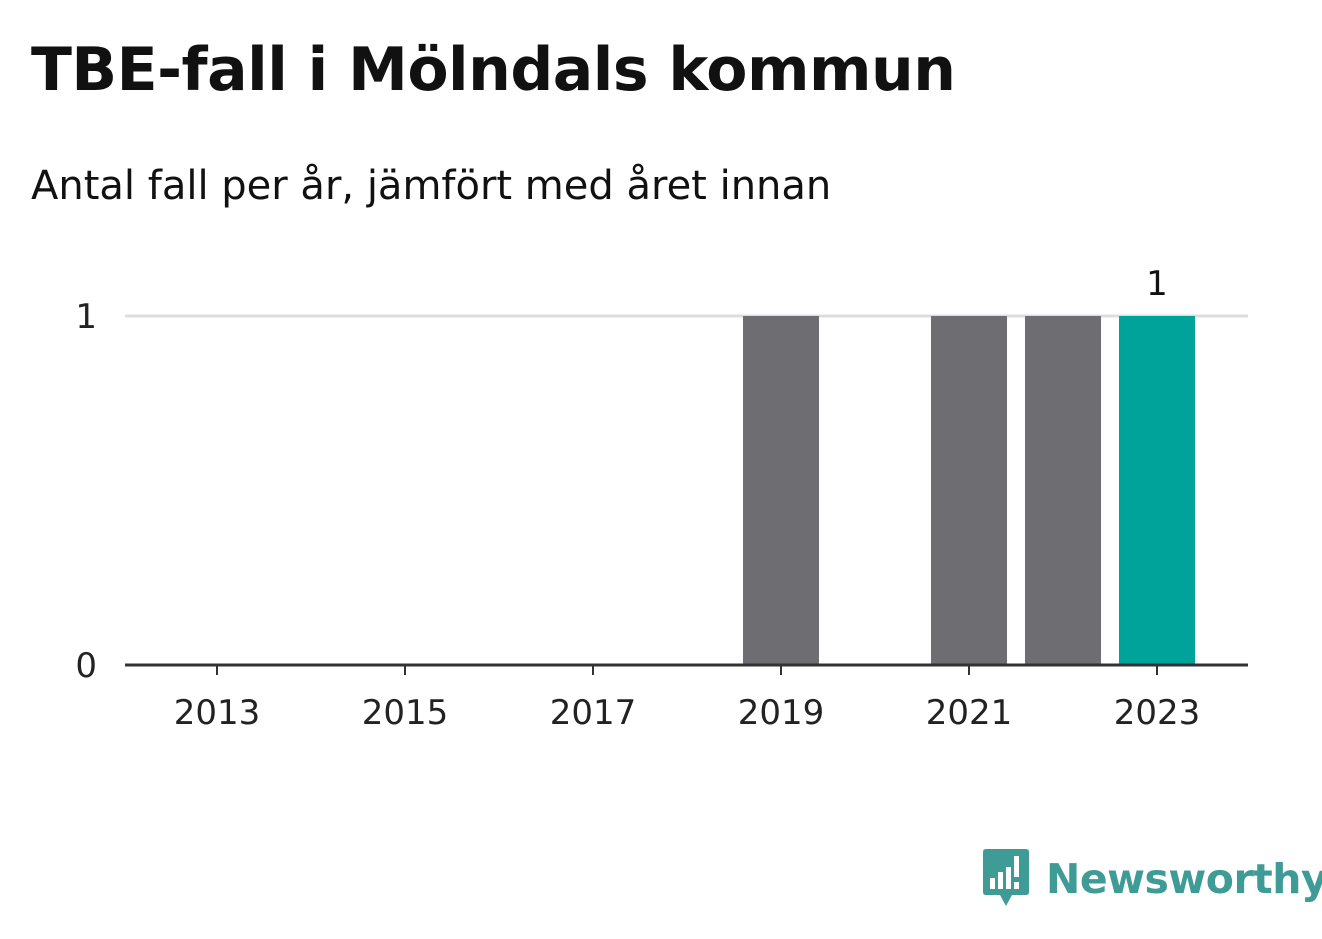 Image resolution: width=1322 pixels, height=939 pixels. Describe the element at coordinates (493, 70) in the screenshot. I see `chart-title: TBE-fall i Mölndals kommun` at that location.